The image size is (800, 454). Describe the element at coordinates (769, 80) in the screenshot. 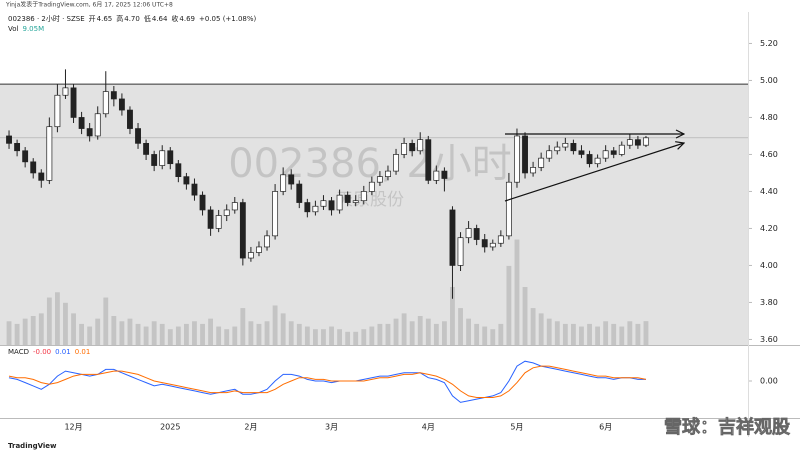

I see `y-tick-label: 5.00` at that location.